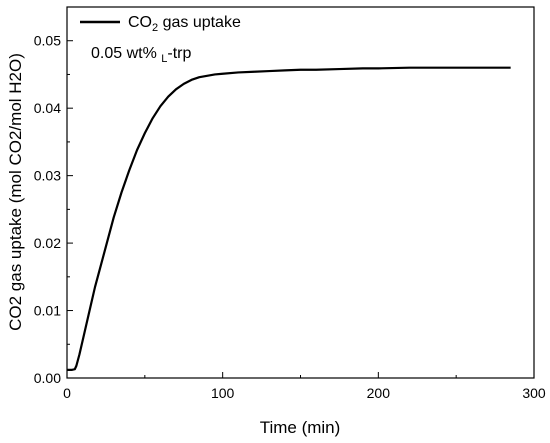  What do you see at coordinates (199, 22) in the screenshot?
I see `legend-label-tail: gas uptake` at bounding box center [199, 22].